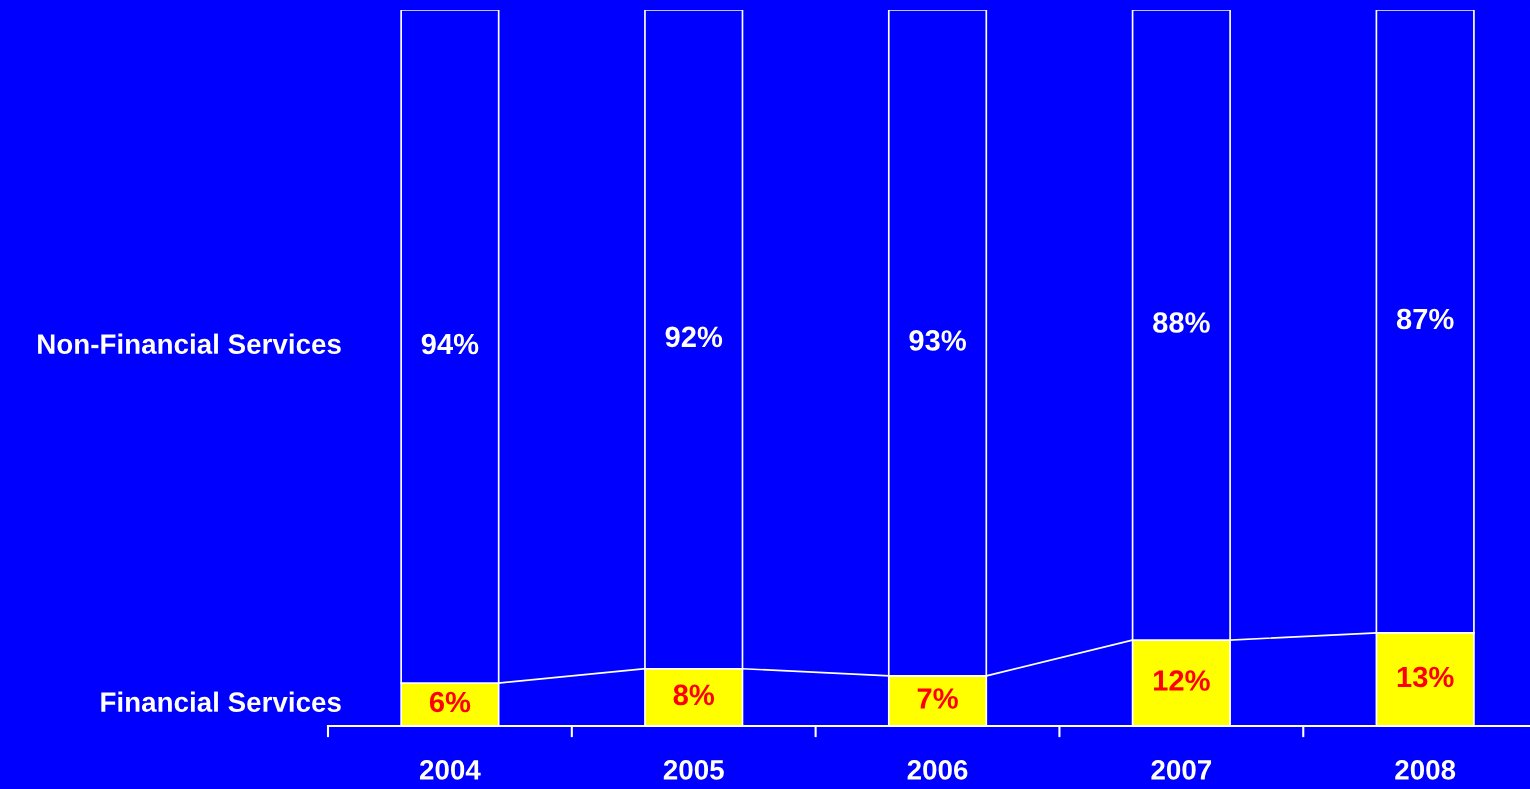 This screenshot has height=789, width=1530. I want to click on text: Non-Financial Services, so click(189, 343).